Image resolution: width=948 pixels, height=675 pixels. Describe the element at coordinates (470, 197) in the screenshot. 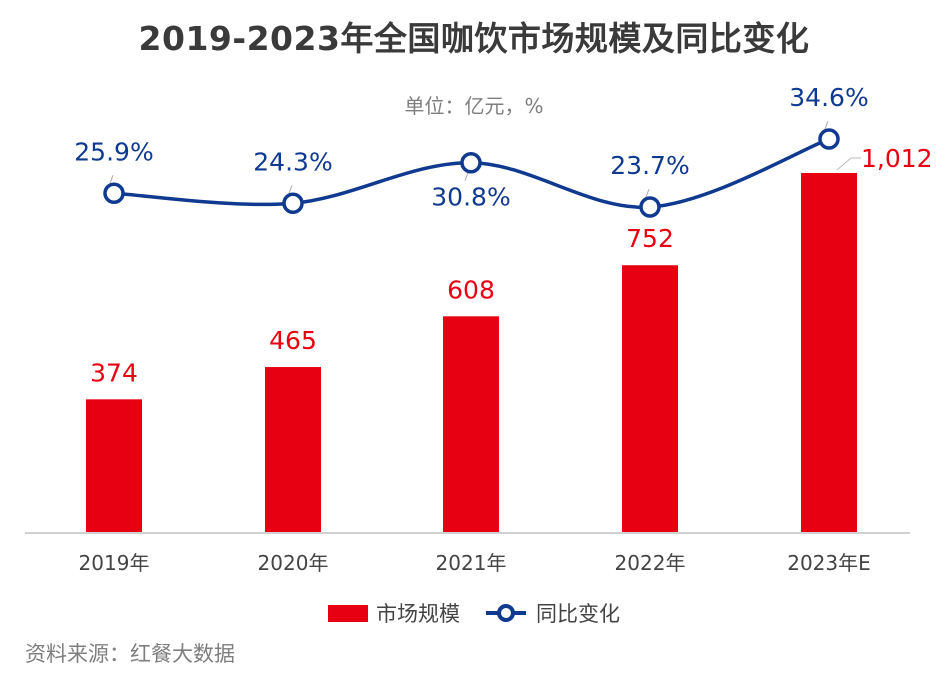

I see `line-data-label: 30.8%` at that location.